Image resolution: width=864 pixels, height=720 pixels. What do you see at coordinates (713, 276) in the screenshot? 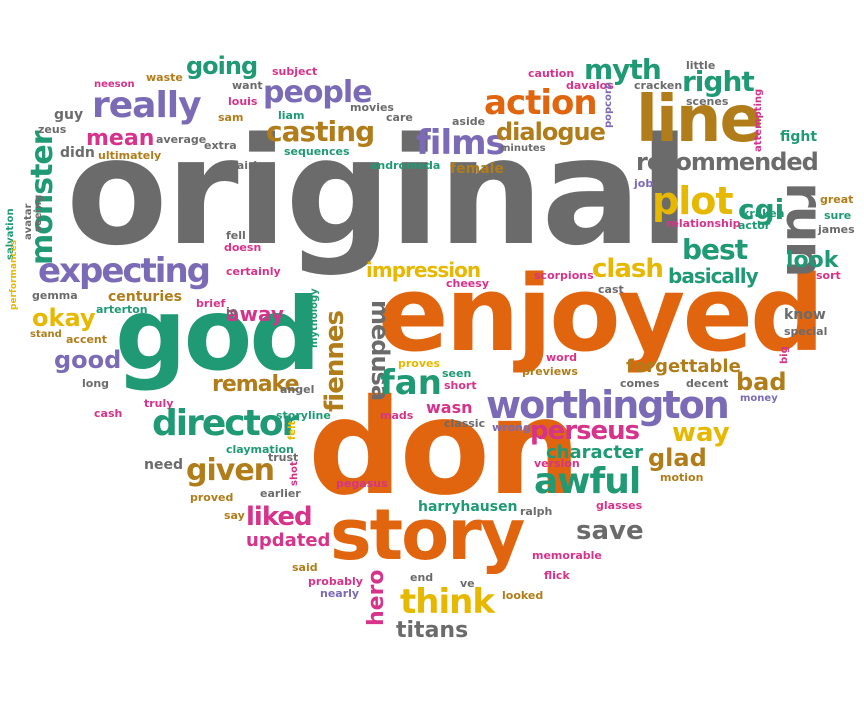
I see `word-basically: basically` at bounding box center [713, 276].